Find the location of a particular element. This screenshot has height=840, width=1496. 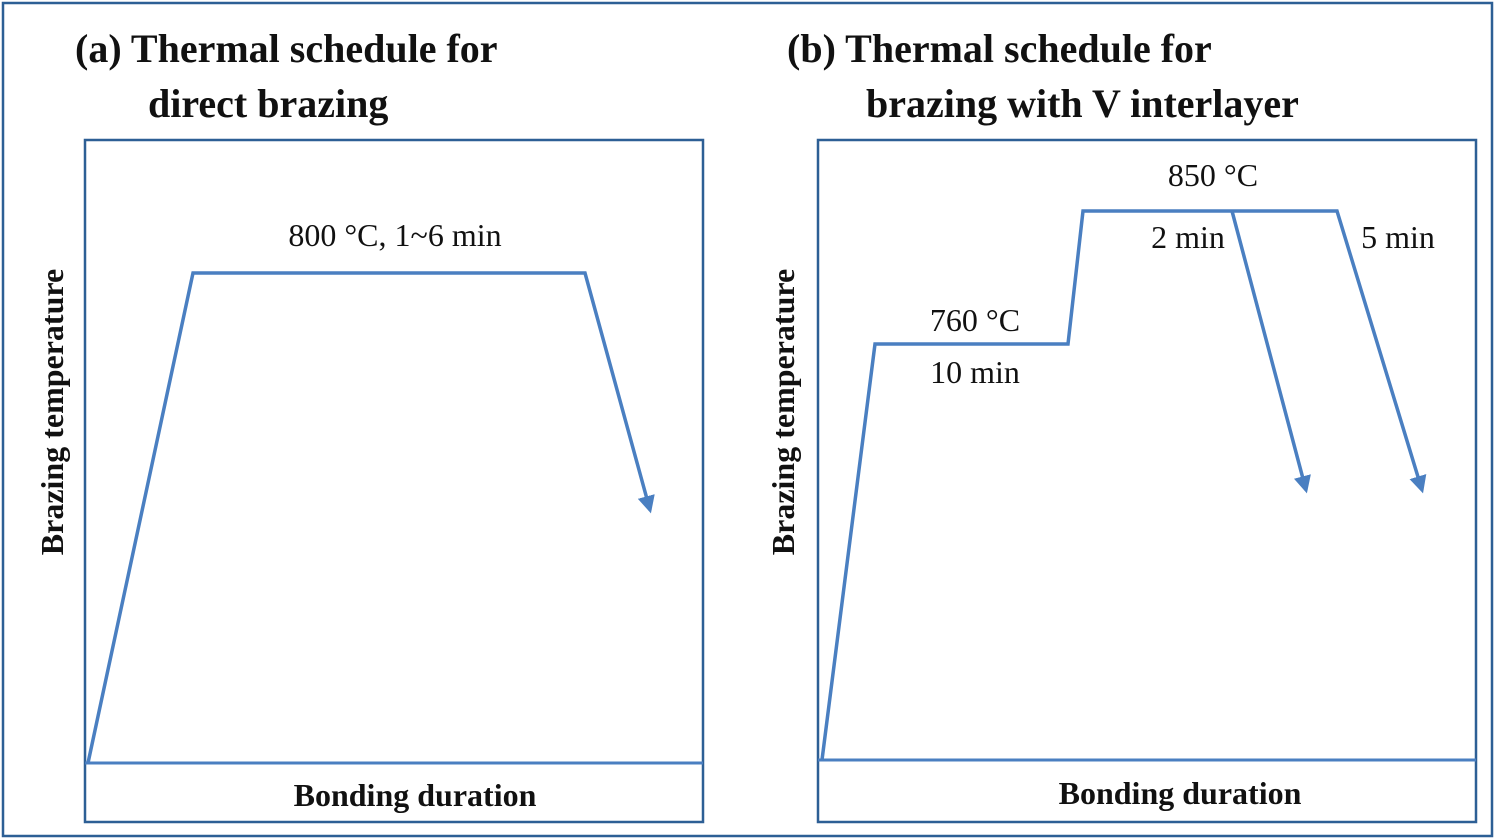

thermal-branch is located at coordinates (1270, 352).